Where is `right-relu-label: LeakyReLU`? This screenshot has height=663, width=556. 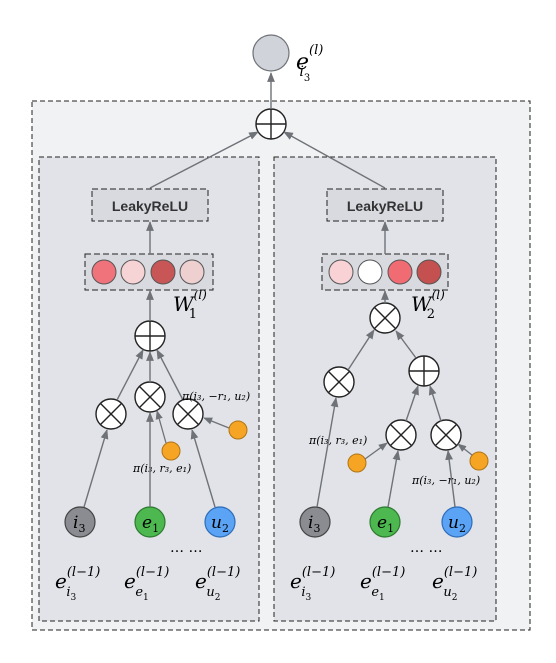 right-relu-label: LeakyReLU is located at coordinates (385, 206).